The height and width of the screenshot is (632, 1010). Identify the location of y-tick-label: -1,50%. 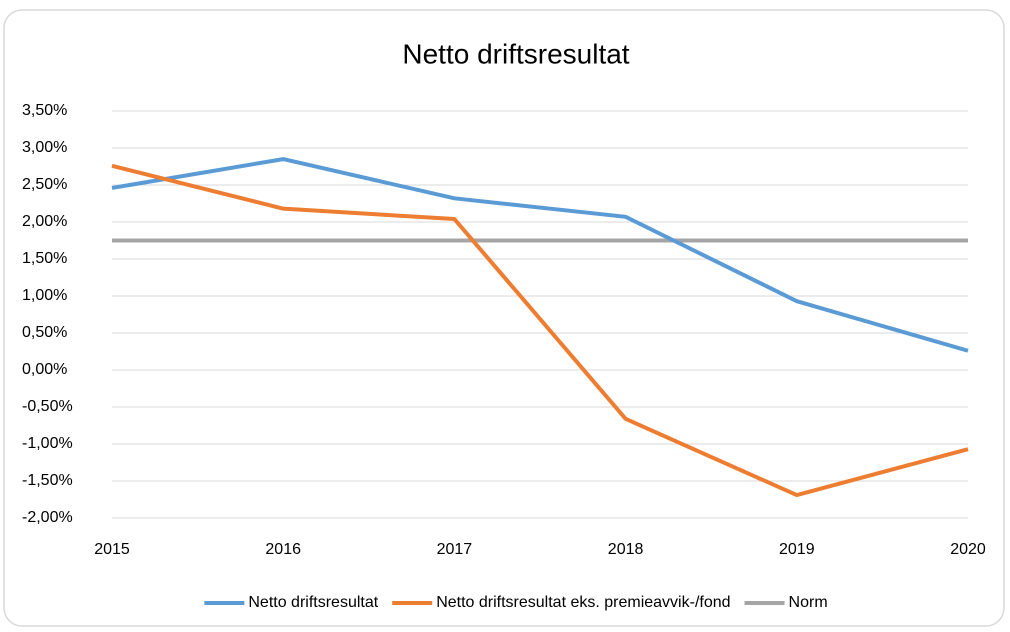
(47, 480).